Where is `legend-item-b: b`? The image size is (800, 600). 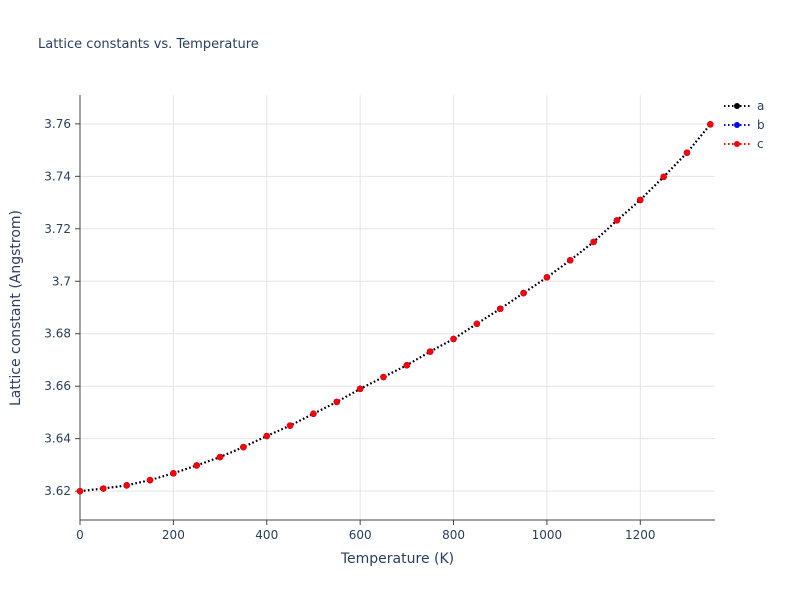 legend-item-b: b is located at coordinates (743, 125).